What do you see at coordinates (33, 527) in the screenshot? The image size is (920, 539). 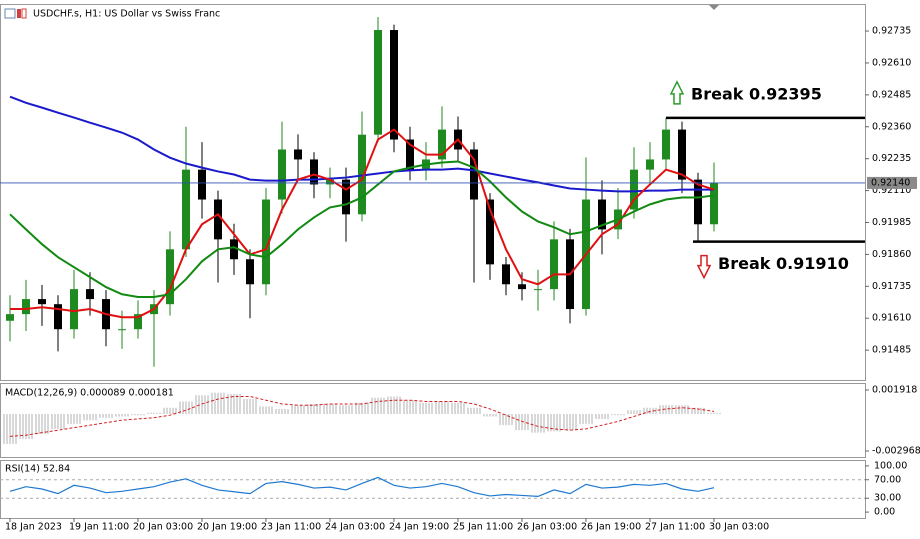 I see `x-tick-label: 18 Jan 2023` at bounding box center [33, 527].